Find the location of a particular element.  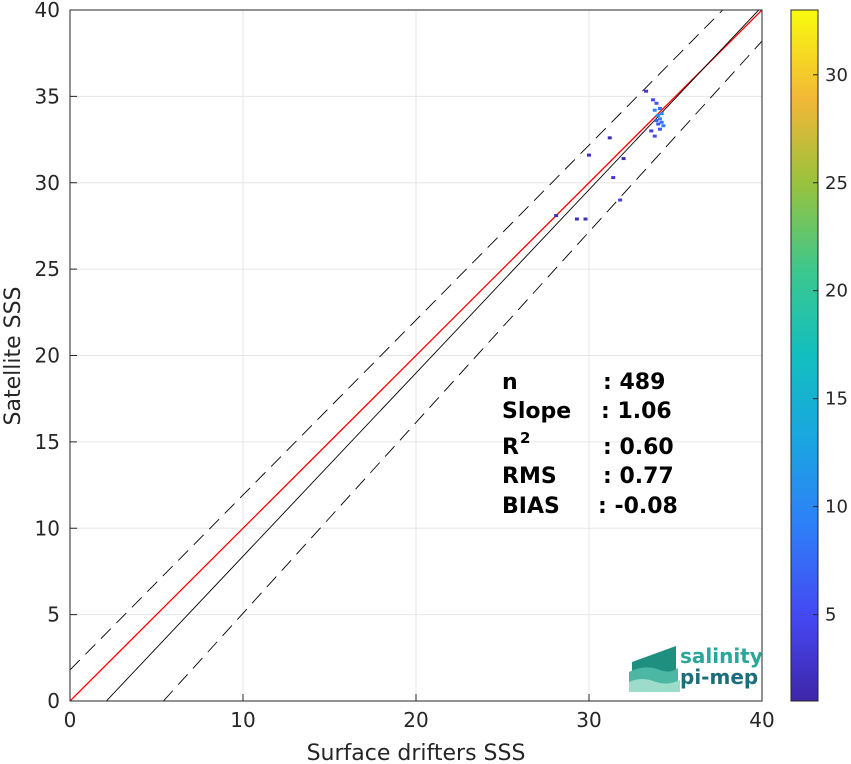

stat-n-value: : 489 is located at coordinates (634, 382).